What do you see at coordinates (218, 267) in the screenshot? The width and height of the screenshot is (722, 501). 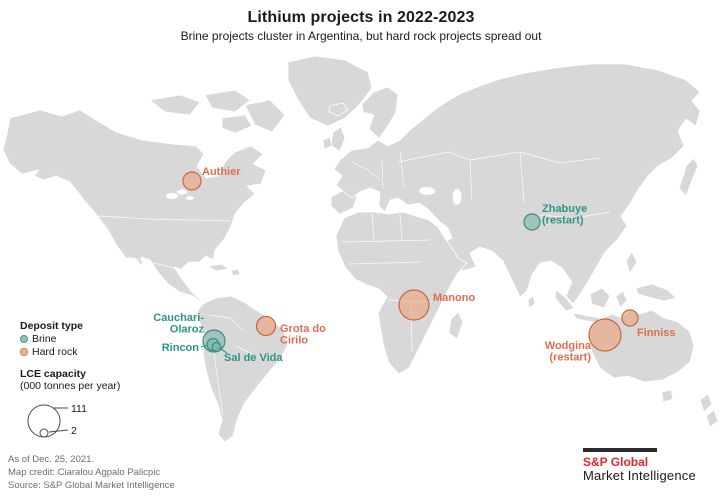 I see `landmass-cuba` at bounding box center [218, 267].